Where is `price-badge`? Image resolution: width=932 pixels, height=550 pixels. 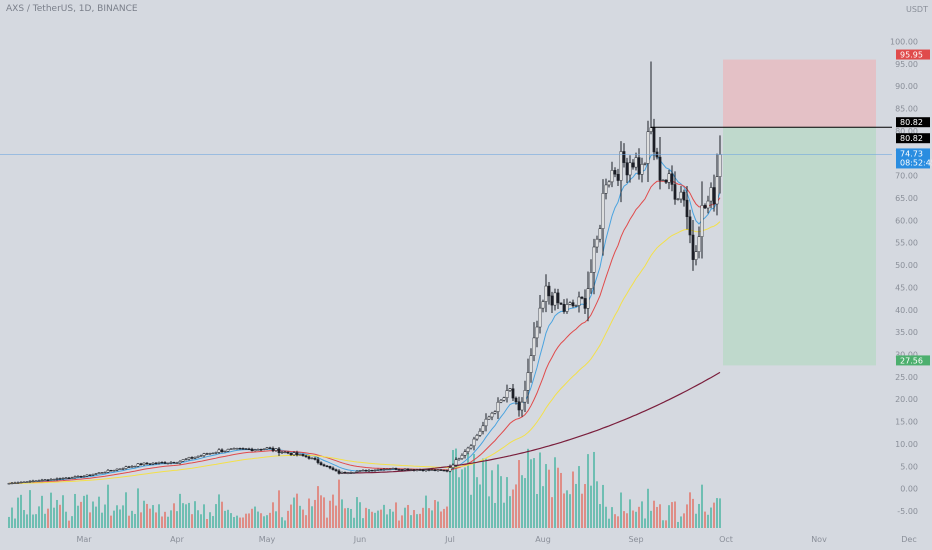 price-badge is located at coordinates (913, 122).